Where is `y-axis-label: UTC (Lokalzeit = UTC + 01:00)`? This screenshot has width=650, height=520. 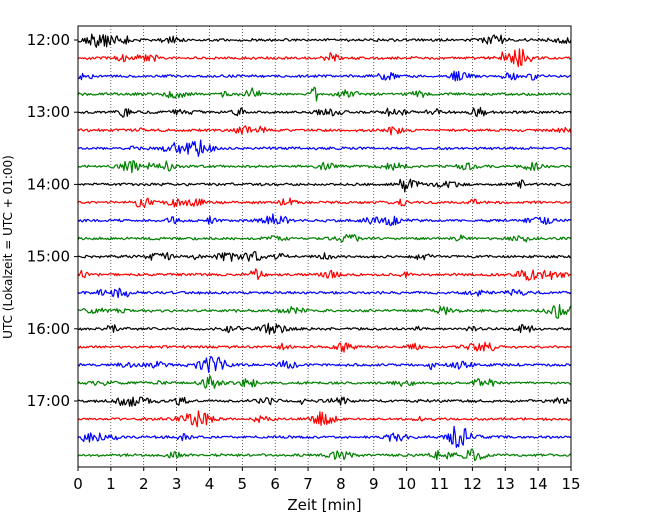
y-axis-label: UTC (Lokalzeit = UTC + 01:00) is located at coordinates (8, 247).